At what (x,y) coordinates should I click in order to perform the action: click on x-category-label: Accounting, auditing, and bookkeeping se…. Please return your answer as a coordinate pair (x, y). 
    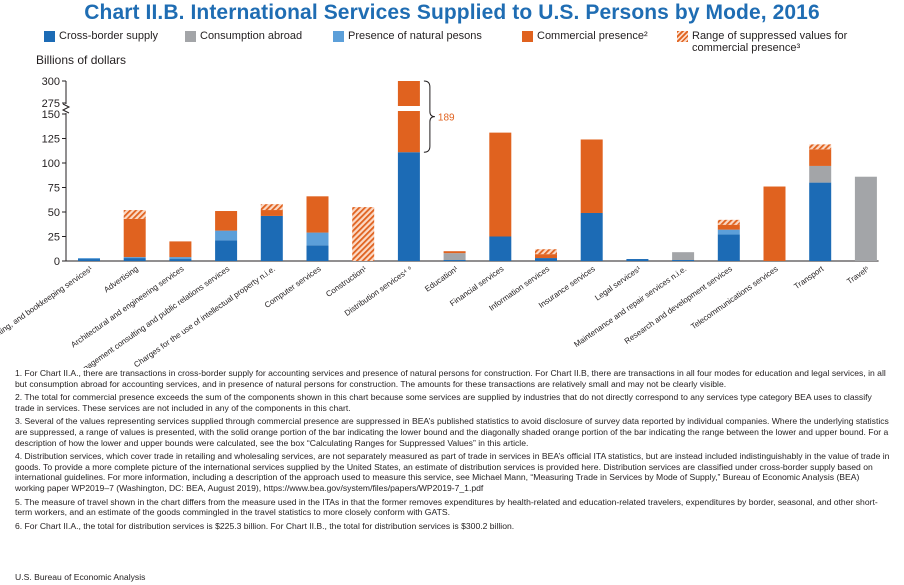
    Looking at the image, I should click on (47, 316).